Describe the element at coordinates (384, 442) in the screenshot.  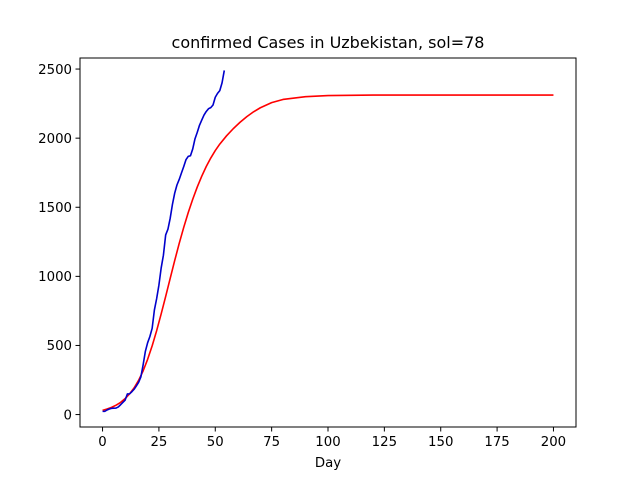
I see `x-tick-label: 125` at that location.